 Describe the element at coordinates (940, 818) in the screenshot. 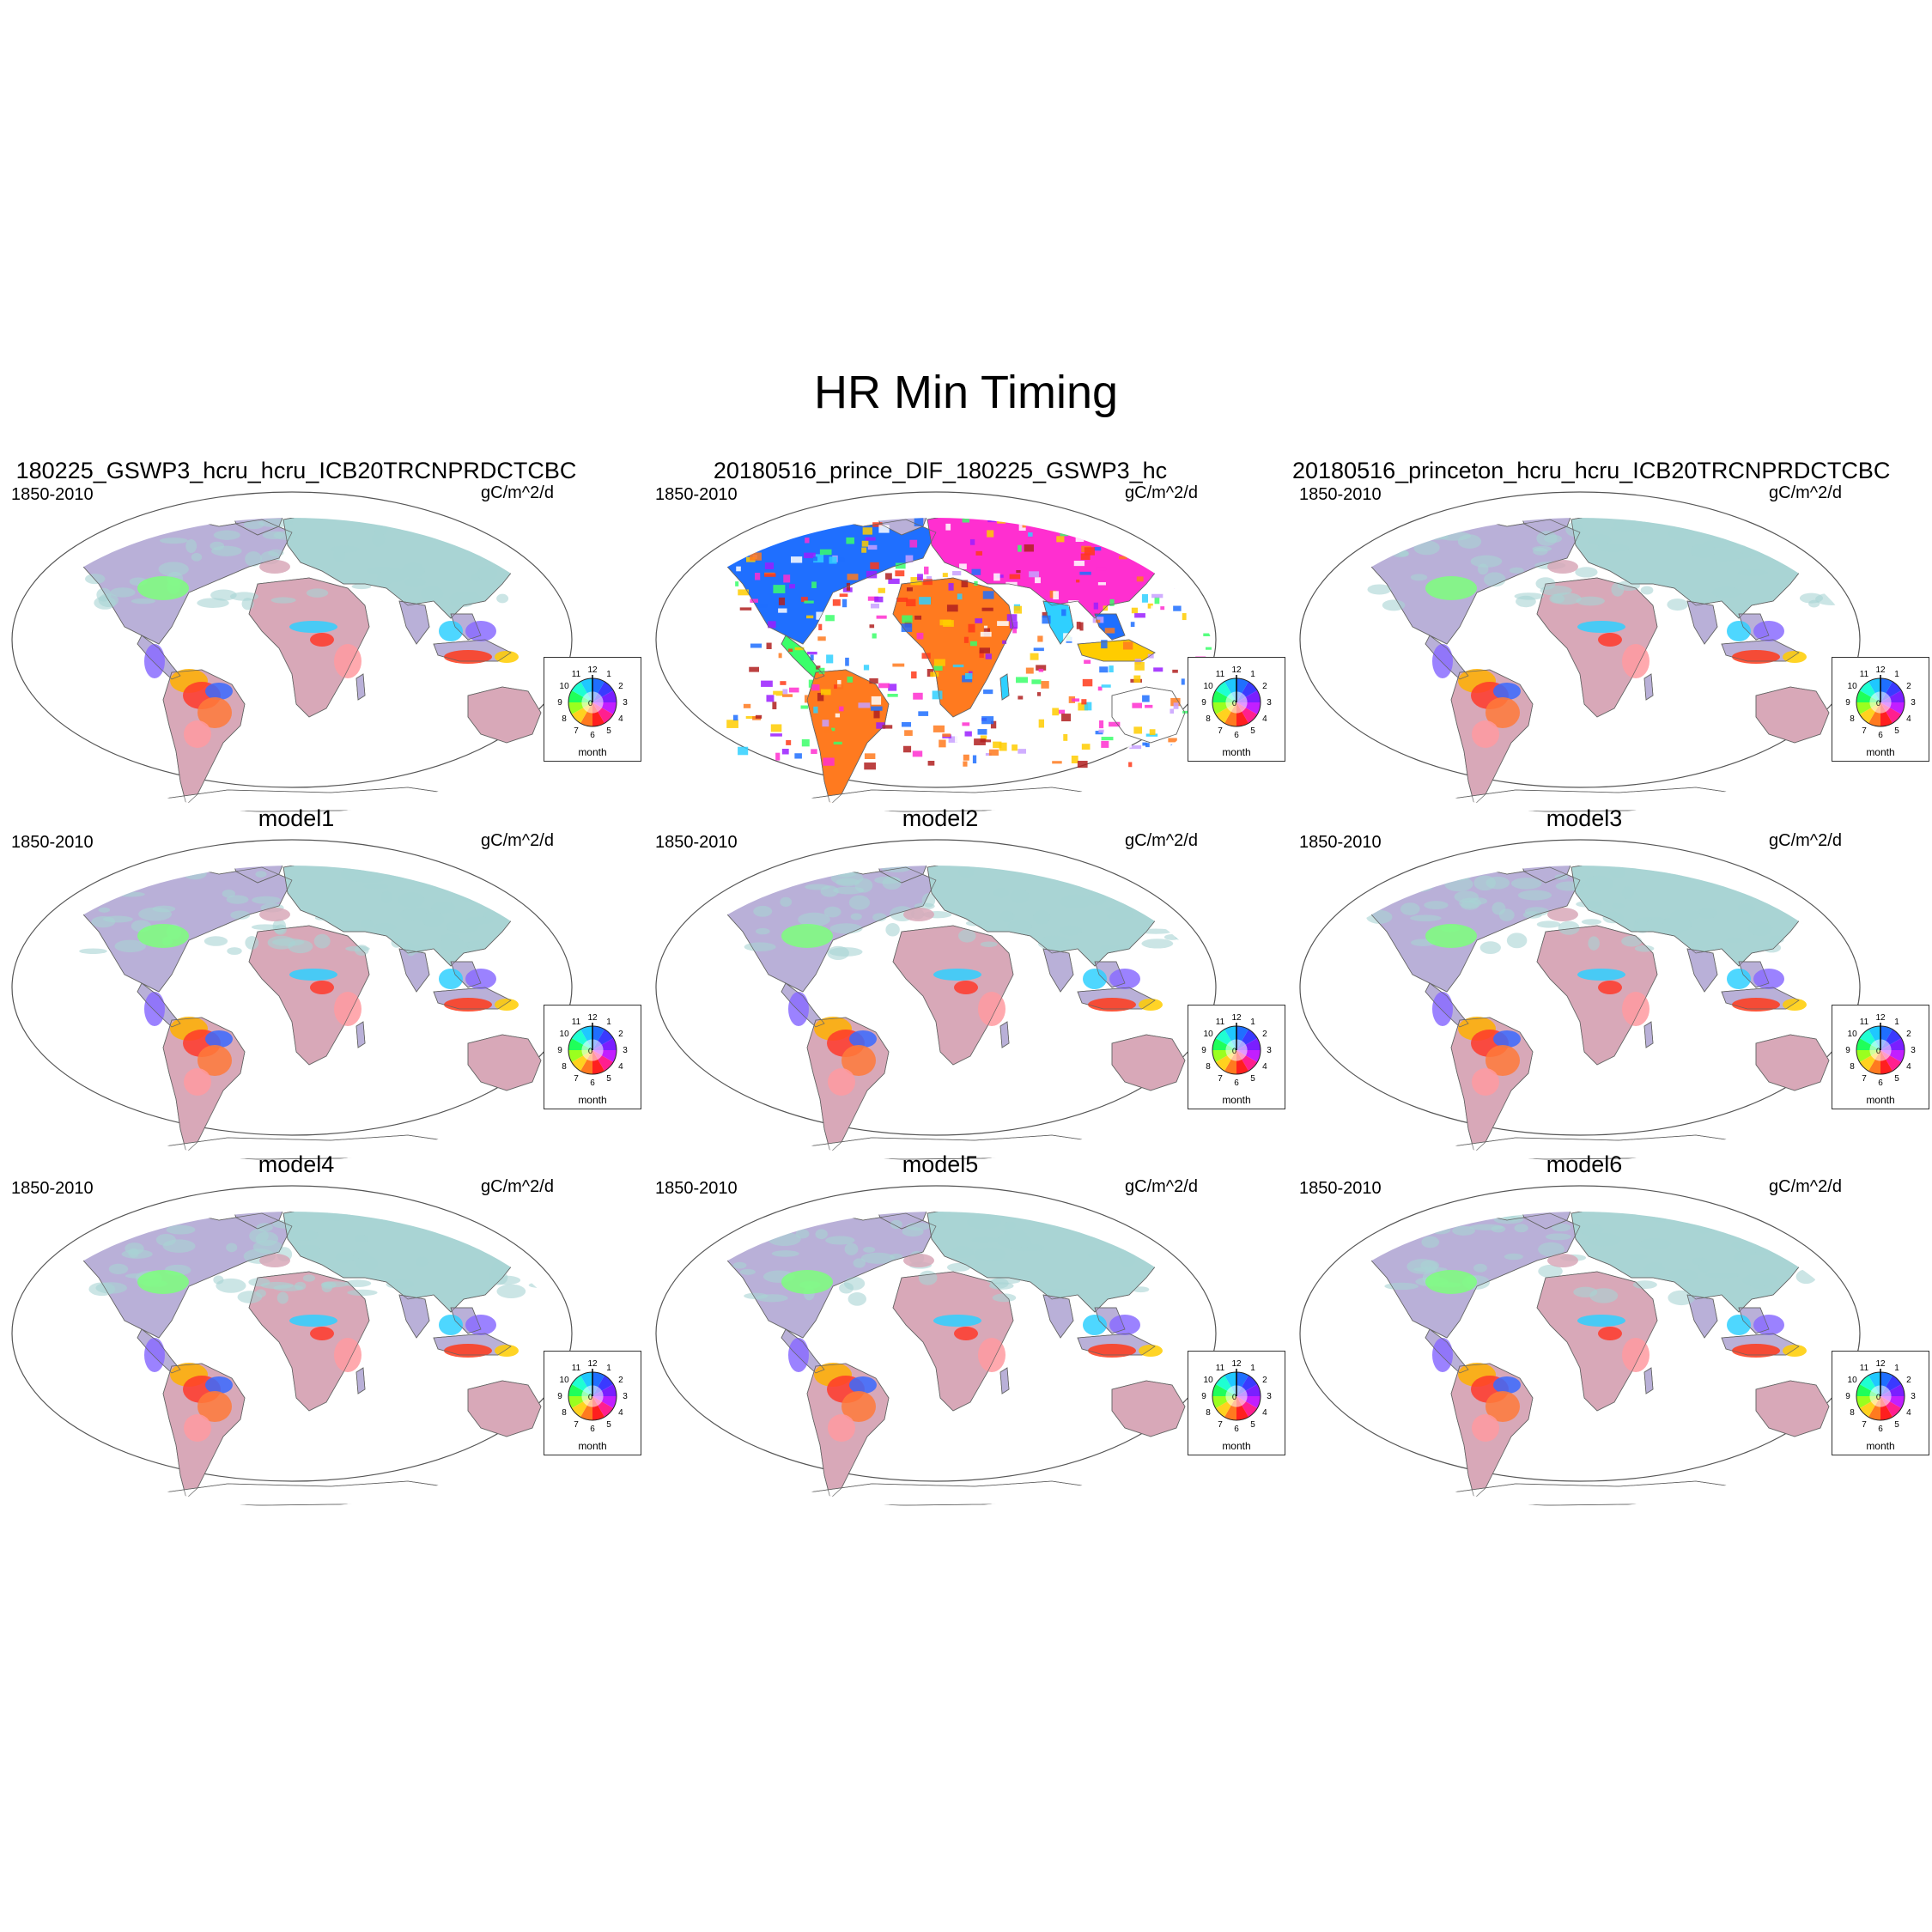

I see `panel-title: model2` at that location.